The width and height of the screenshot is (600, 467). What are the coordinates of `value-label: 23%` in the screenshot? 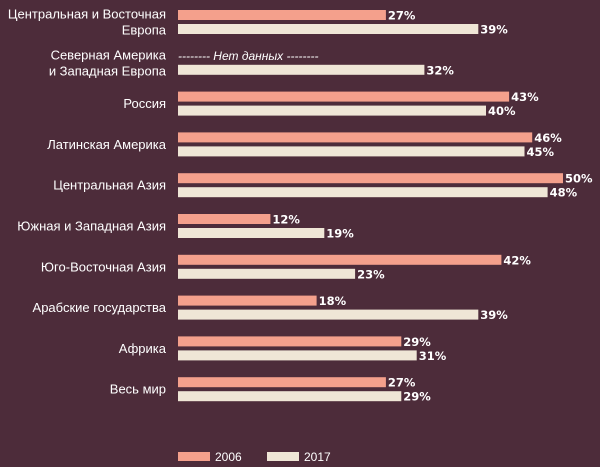 It's located at (371, 274).